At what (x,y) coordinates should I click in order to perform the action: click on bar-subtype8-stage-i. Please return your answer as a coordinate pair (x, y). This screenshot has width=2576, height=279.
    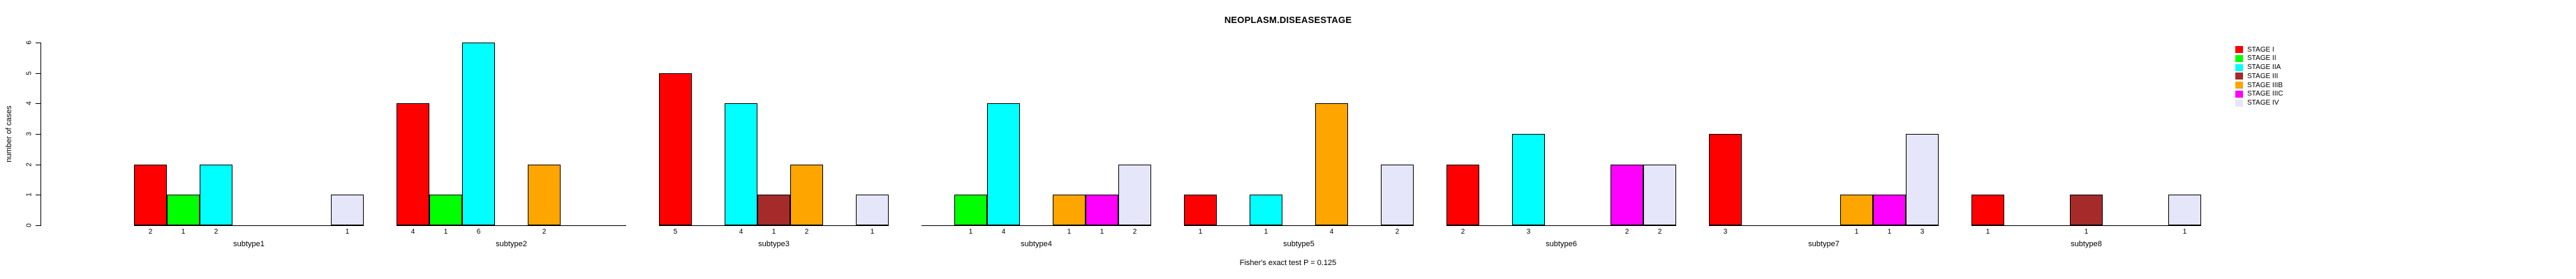
    Looking at the image, I should click on (1987, 210).